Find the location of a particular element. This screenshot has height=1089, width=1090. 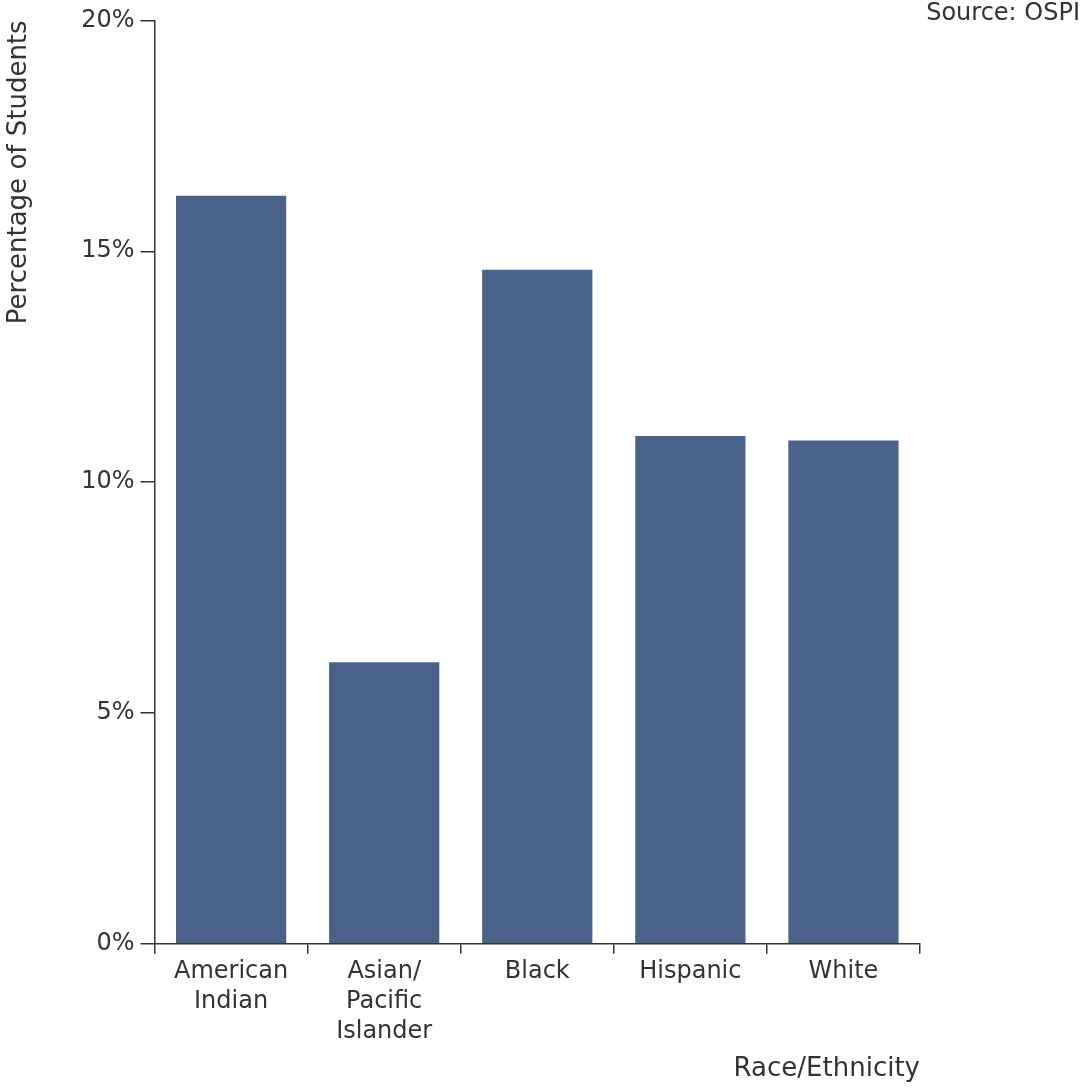

x-tick-label: Hispanic is located at coordinates (690, 970).